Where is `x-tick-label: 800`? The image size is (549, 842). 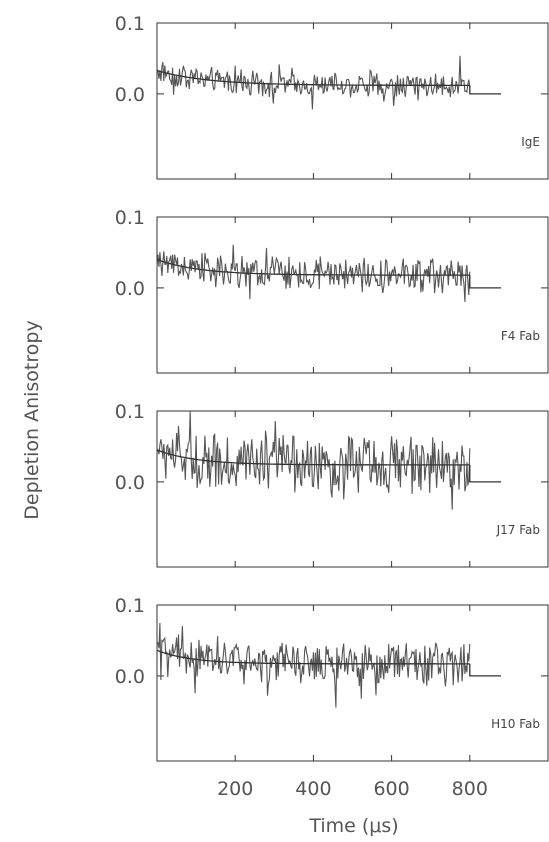
x-tick-label: 800 is located at coordinates (470, 789).